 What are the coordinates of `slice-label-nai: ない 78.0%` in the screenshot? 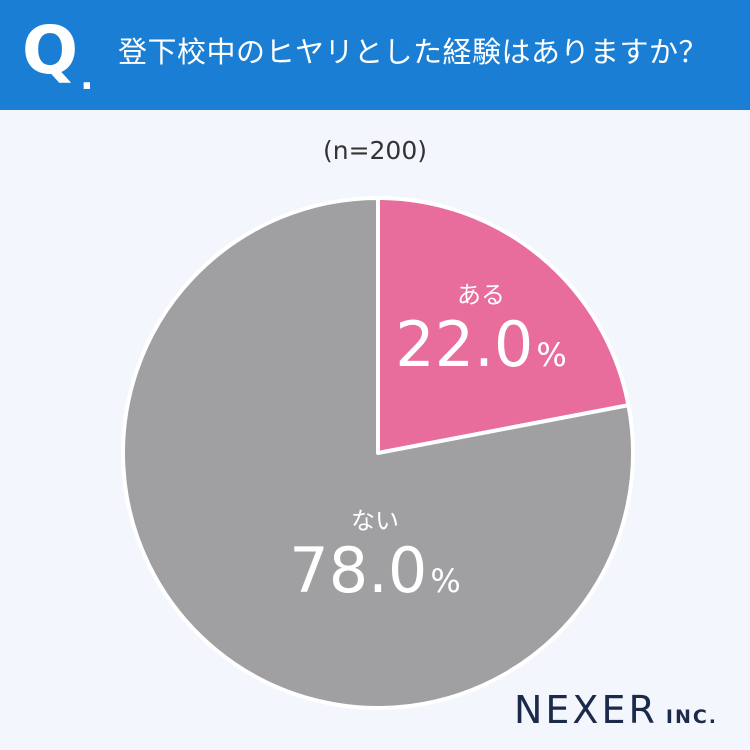 It's located at (375, 561).